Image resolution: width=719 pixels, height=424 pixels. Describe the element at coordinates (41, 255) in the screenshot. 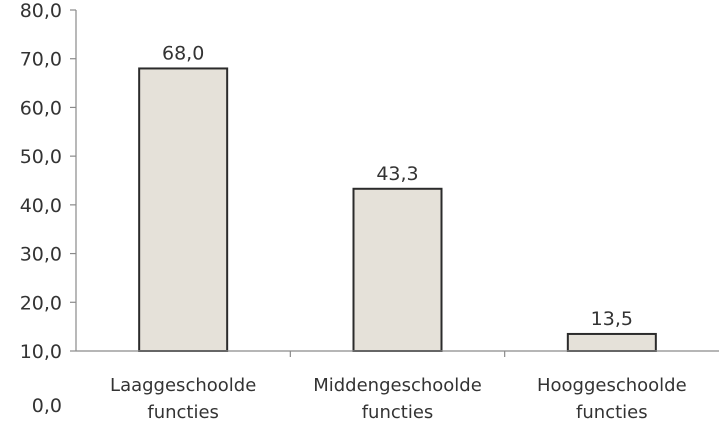

I see `y-tick-label: 30,0` at that location.